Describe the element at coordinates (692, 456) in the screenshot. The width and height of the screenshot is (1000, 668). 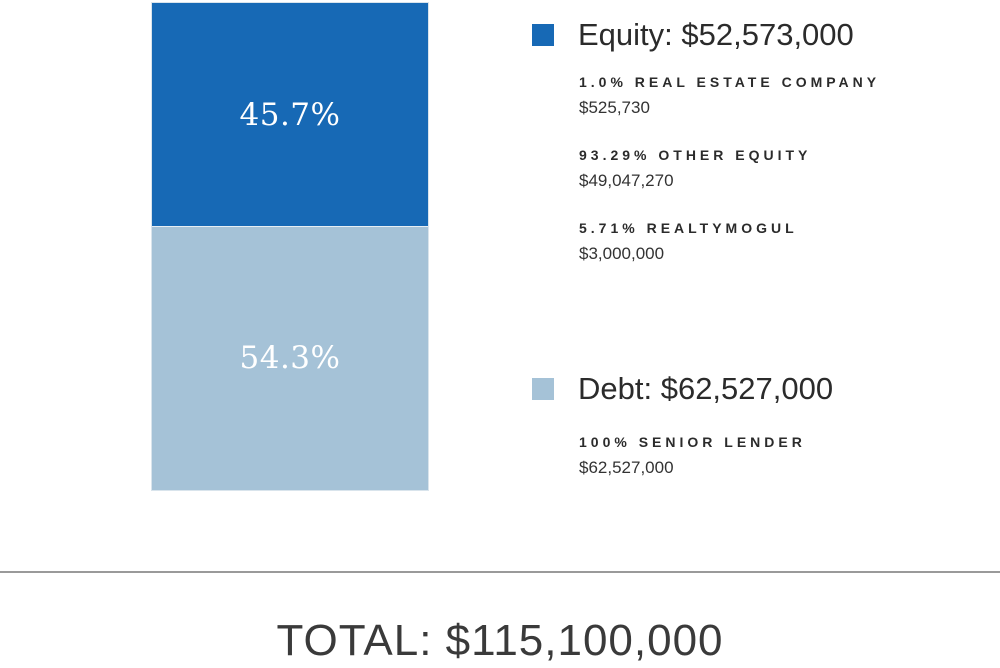
I see `legend-sub-item: 100% SENIOR LENDER $62,527,000` at that location.